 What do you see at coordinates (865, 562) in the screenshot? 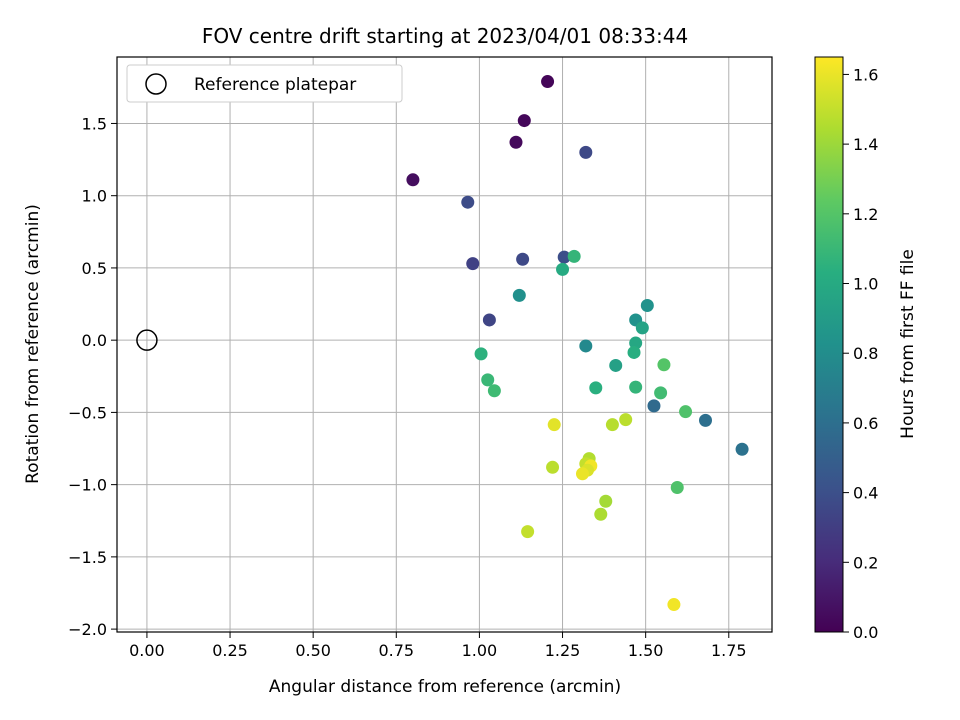
I see `colorbar-tick-label: 0.2` at bounding box center [865, 562].